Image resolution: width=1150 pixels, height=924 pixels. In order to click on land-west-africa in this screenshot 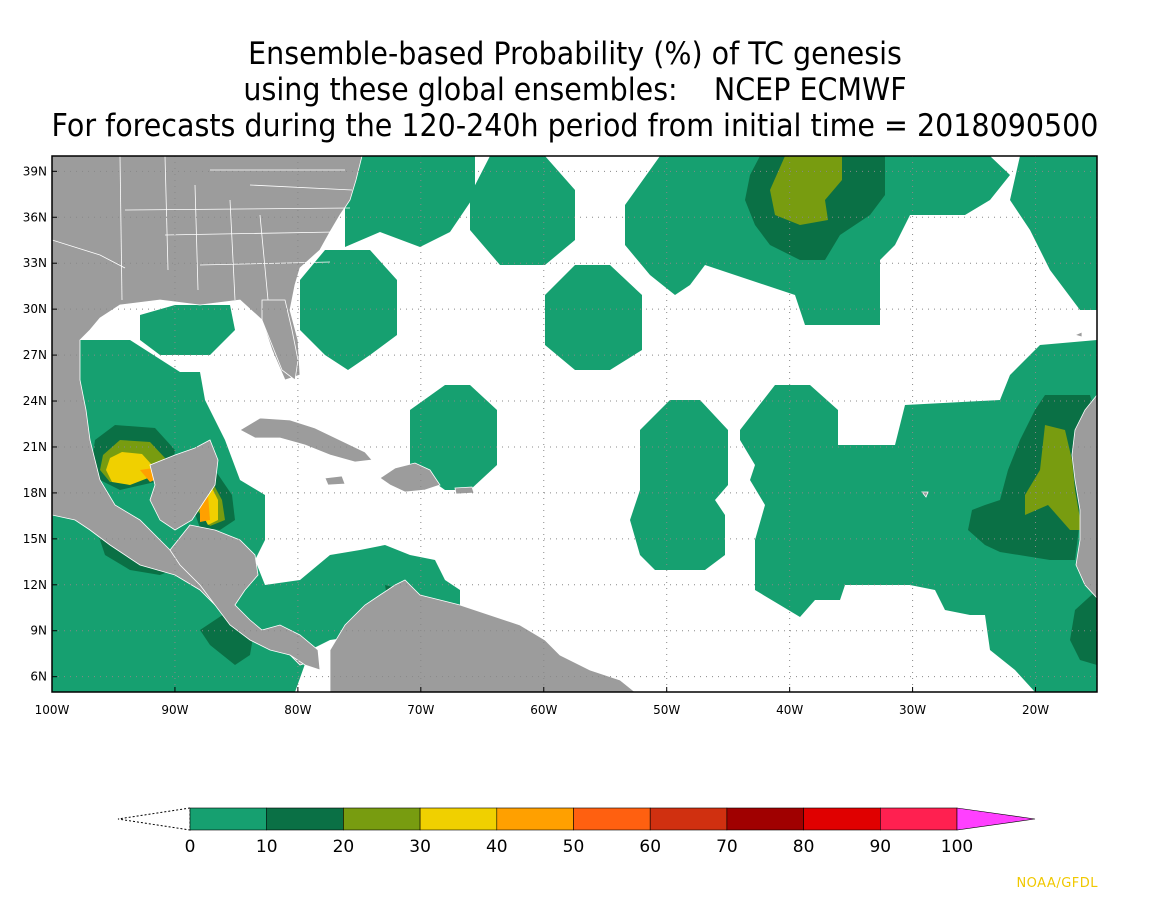, I will do `click(1084, 496)`.